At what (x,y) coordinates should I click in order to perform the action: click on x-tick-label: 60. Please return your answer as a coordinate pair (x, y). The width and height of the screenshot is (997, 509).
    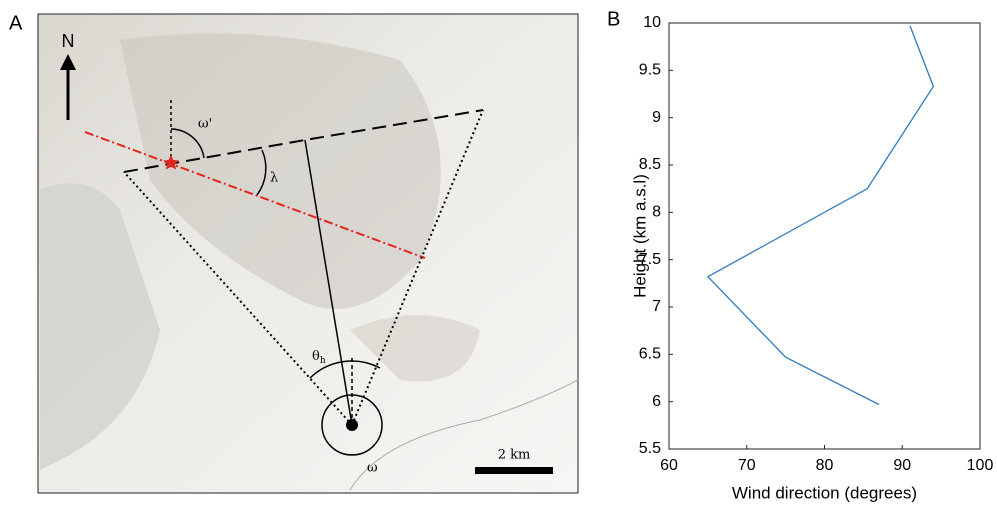
    Looking at the image, I should click on (669, 465).